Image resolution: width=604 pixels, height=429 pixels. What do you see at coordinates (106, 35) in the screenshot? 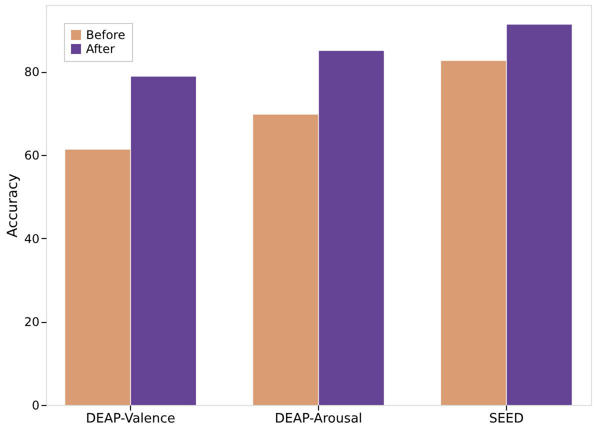
I see `legend-label: Before` at bounding box center [106, 35].